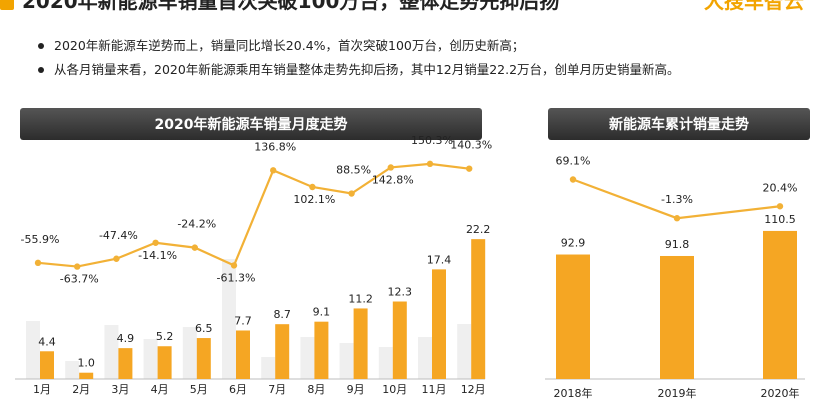  Describe the element at coordinates (160, 389) in the screenshot. I see `x-tick-label: 4月` at that location.